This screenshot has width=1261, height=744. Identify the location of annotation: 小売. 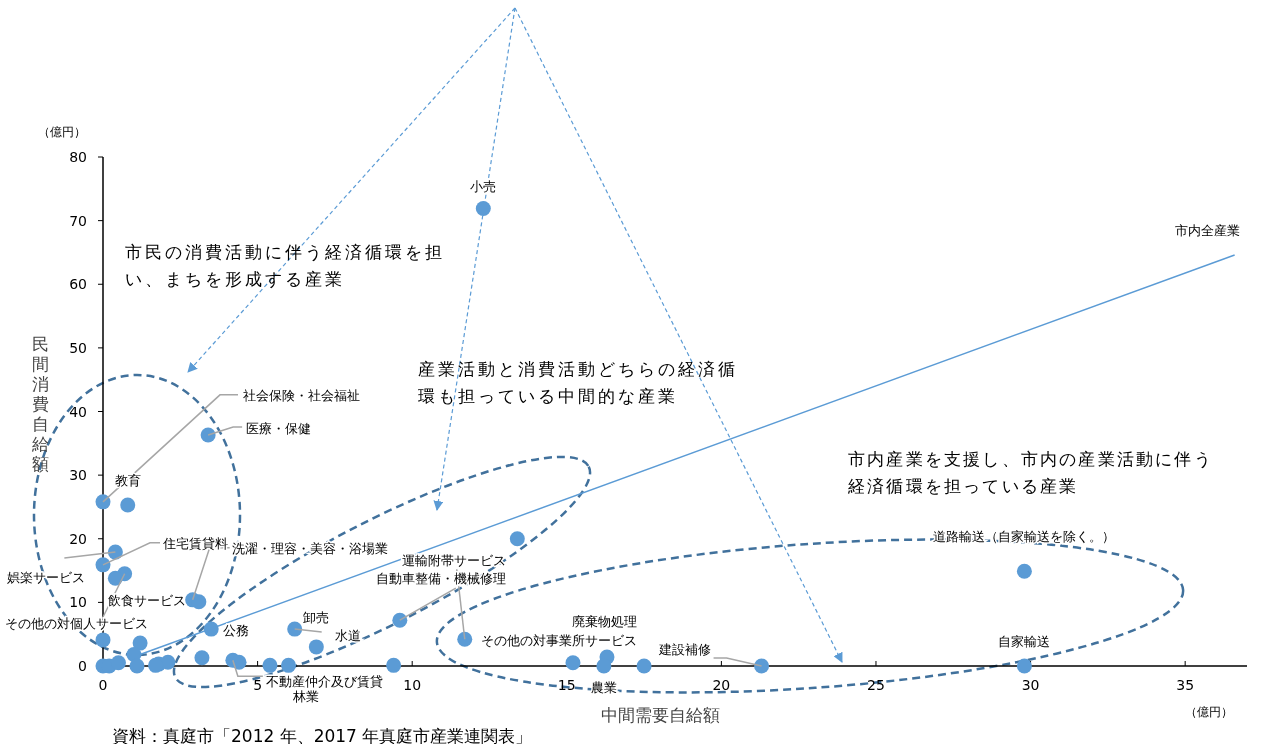
(483, 186).